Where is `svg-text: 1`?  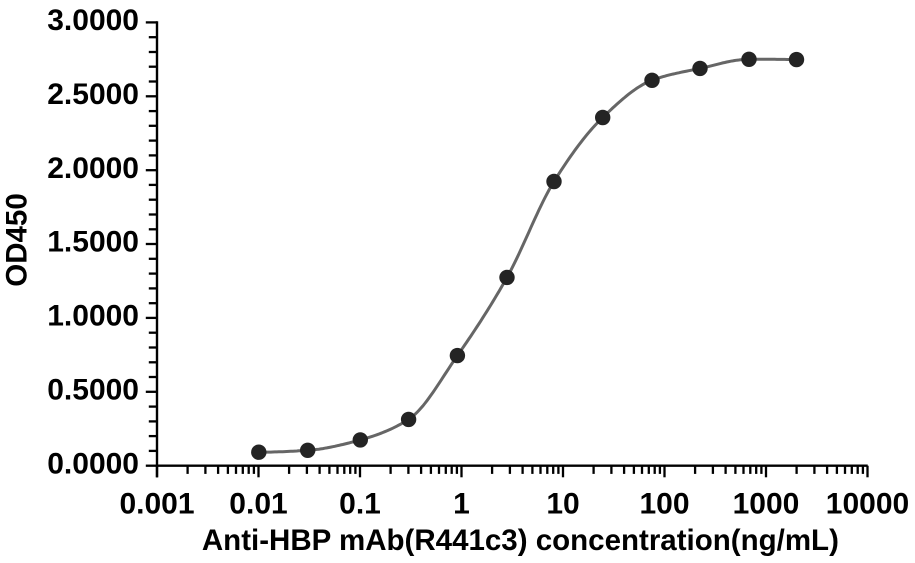
svg-text: 1 is located at coordinates (461, 504).